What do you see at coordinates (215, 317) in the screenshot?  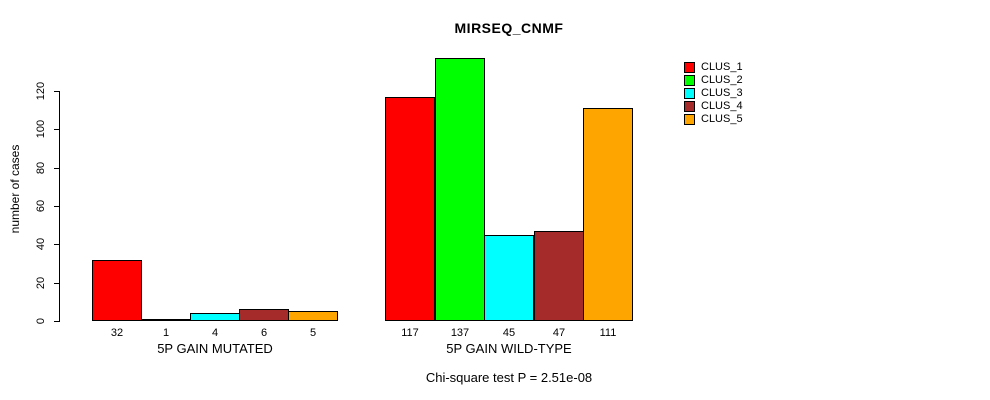 I see `bar-clus_3-mutated` at bounding box center [215, 317].